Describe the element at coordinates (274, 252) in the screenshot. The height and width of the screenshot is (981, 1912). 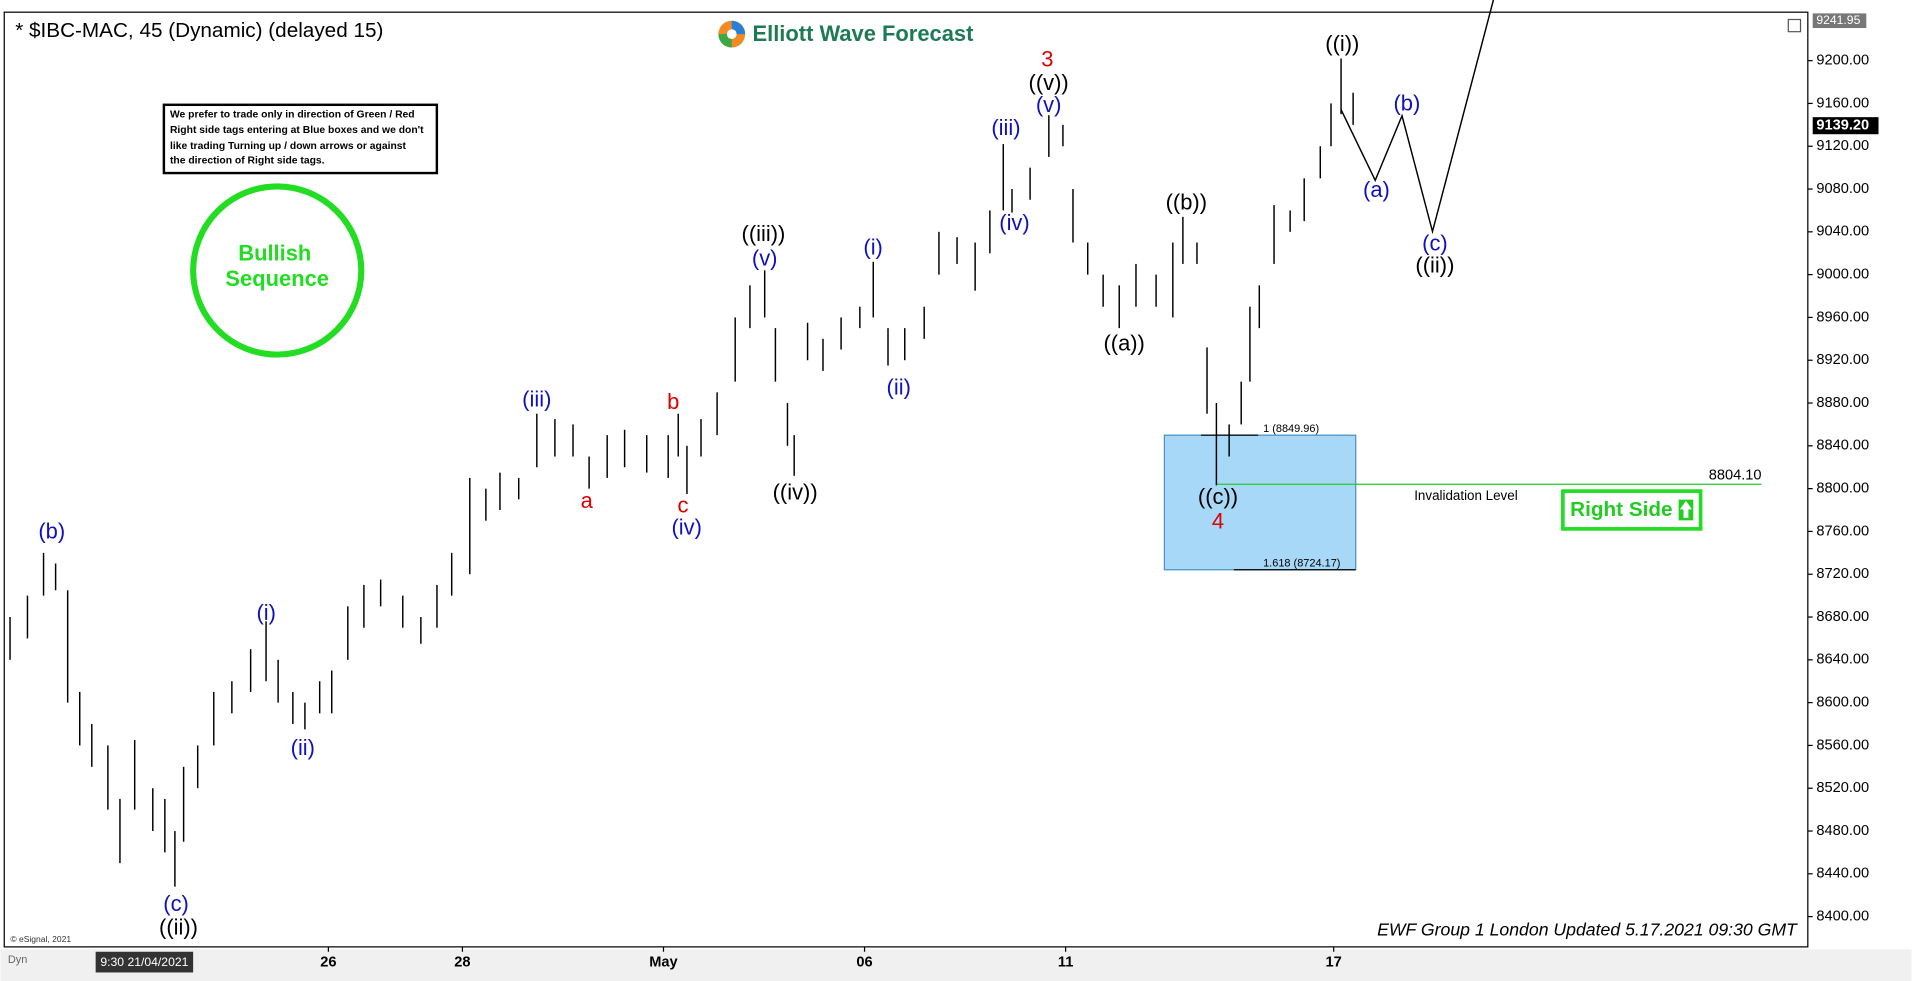
I see `badge-text: Bullish` at that location.